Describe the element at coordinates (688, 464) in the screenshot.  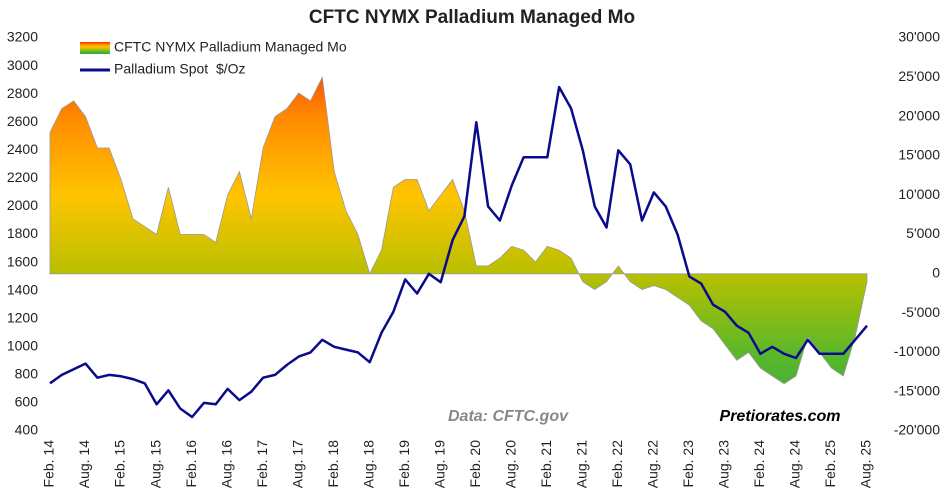
I see `x-tick-label: Feb. 23` at that location.